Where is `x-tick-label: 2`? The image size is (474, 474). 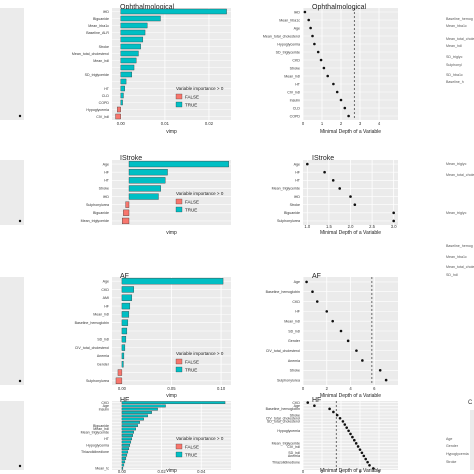
x-tick-label: 2 is located at coordinates (341, 123).